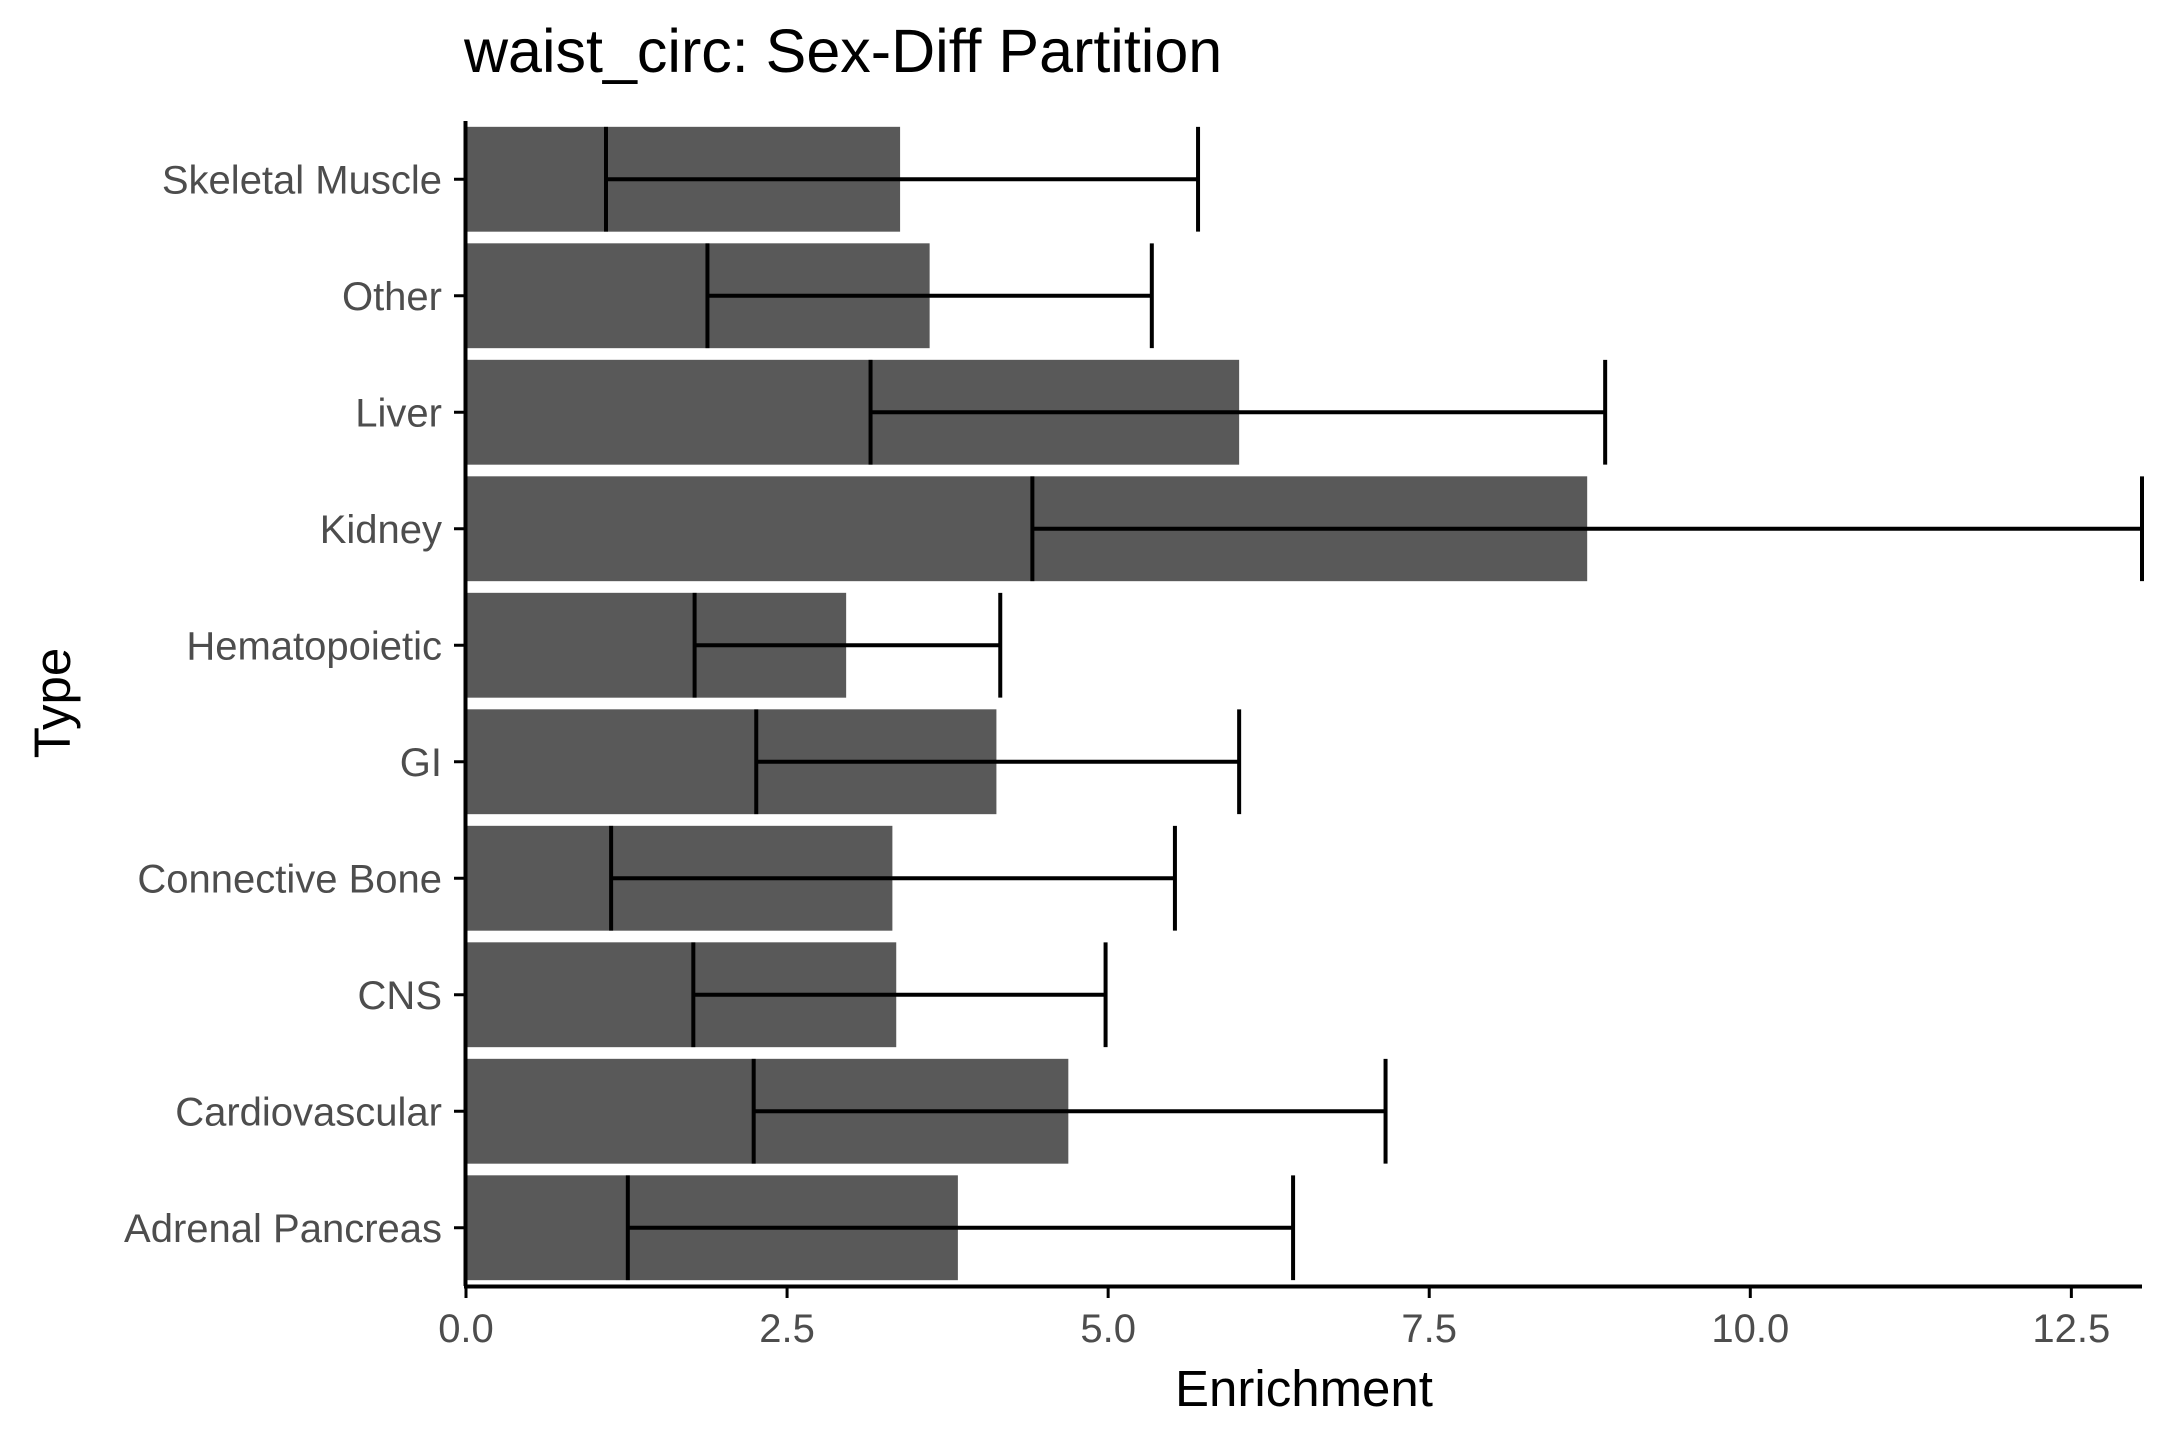 This screenshot has width=2160, height=1440. What do you see at coordinates (842, 51) in the screenshot?
I see `chart-title: waist_circ: Sex-Diff Partition` at bounding box center [842, 51].